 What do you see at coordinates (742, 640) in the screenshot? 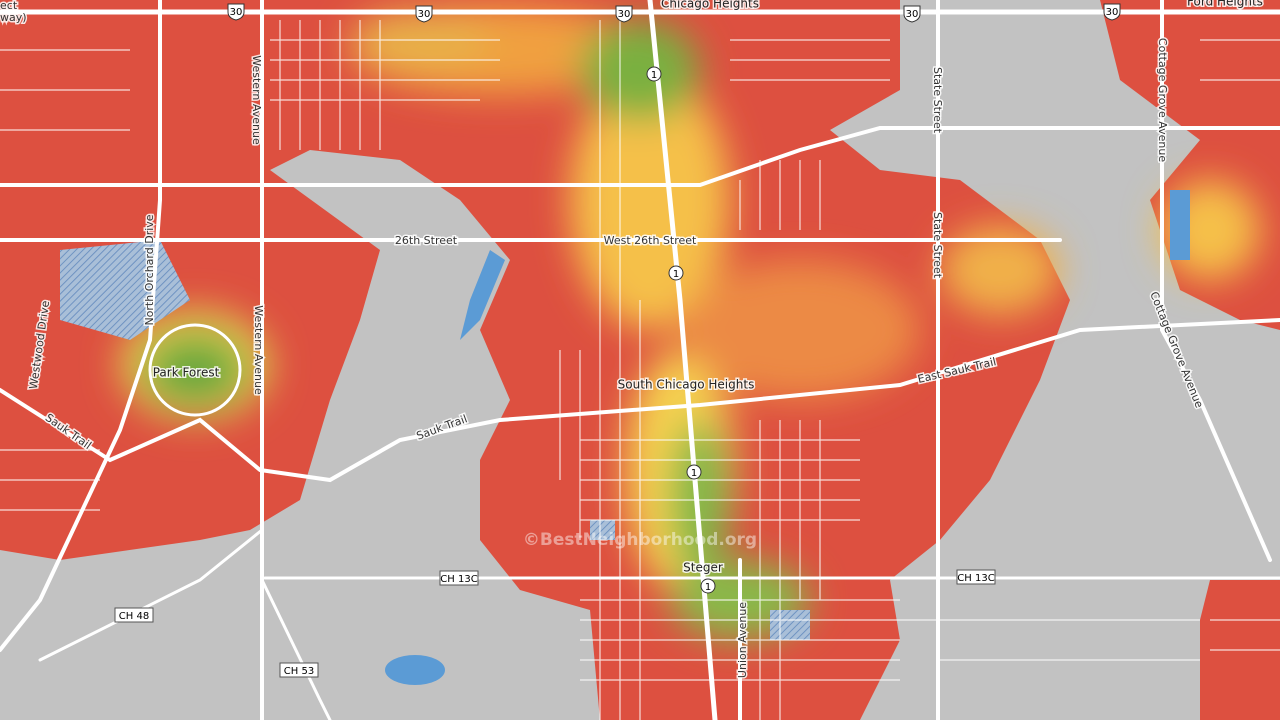
I see `street-label: Union Avenue` at bounding box center [742, 640].